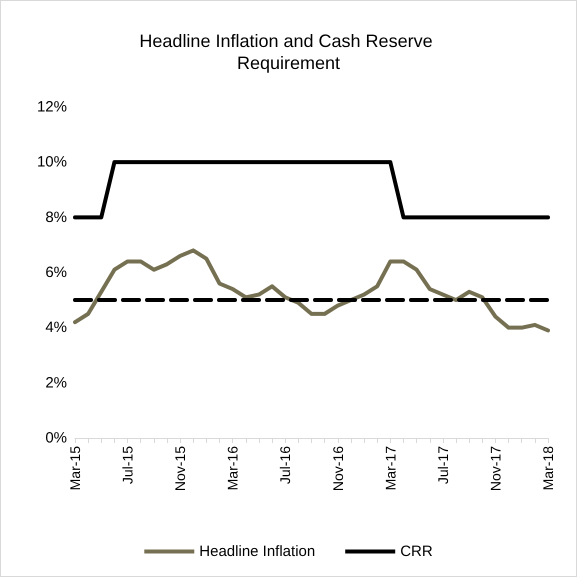 The image size is (577, 577). I want to click on x-tick-label: Mar-16, so click(232, 468).